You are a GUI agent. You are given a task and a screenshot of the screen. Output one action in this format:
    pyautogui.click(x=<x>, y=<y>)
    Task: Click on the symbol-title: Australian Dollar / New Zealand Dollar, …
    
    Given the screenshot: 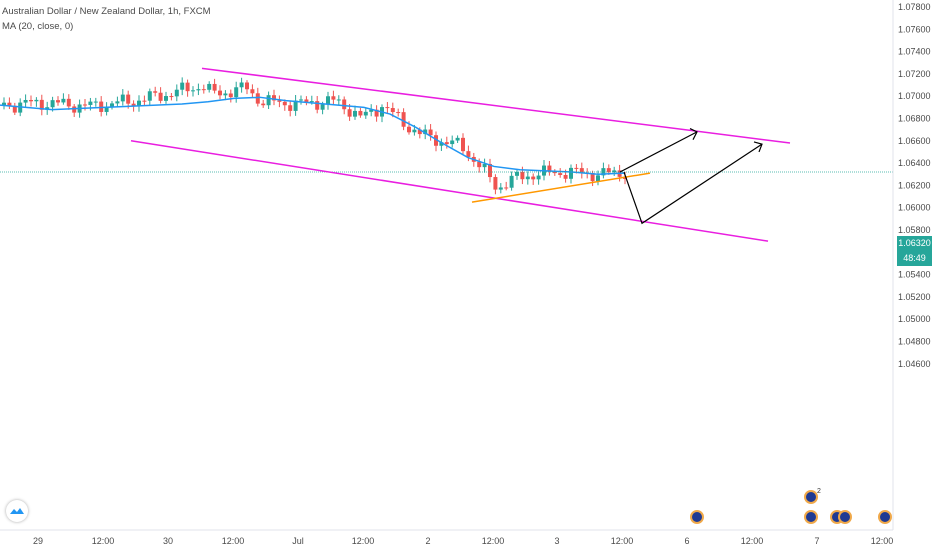 What is the action you would take?
    pyautogui.click(x=106, y=11)
    